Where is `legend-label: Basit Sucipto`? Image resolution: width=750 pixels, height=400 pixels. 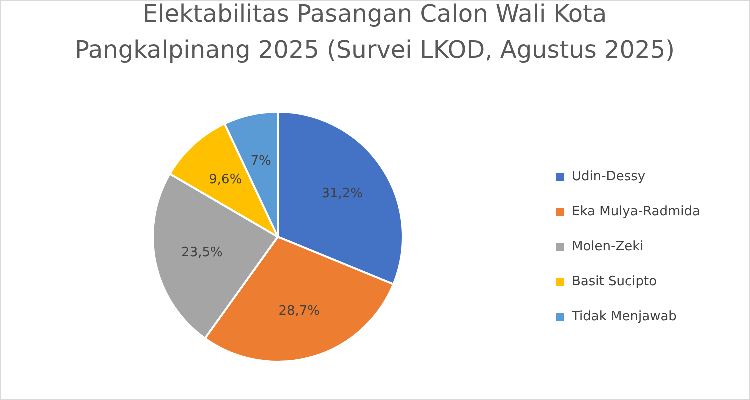 legend-label: Basit Sucipto is located at coordinates (615, 282).